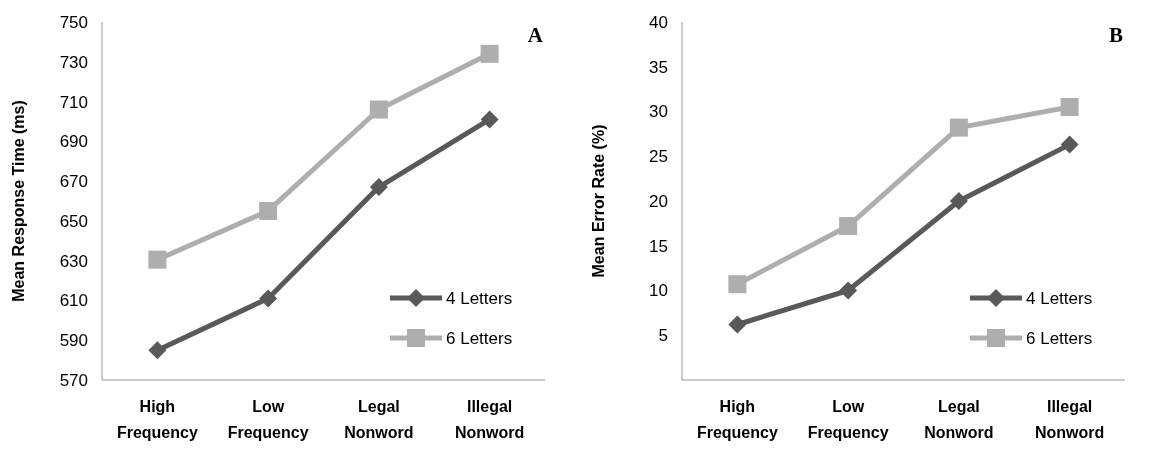 The height and width of the screenshot is (464, 1155). What do you see at coordinates (73, 261) in the screenshot?
I see `y-tick-label: 630` at bounding box center [73, 261].